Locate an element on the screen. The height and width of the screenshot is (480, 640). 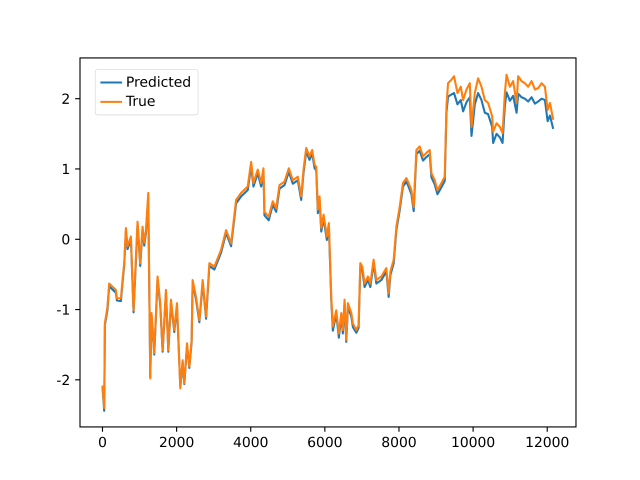
y-tick-label: -2 is located at coordinates (63, 379).